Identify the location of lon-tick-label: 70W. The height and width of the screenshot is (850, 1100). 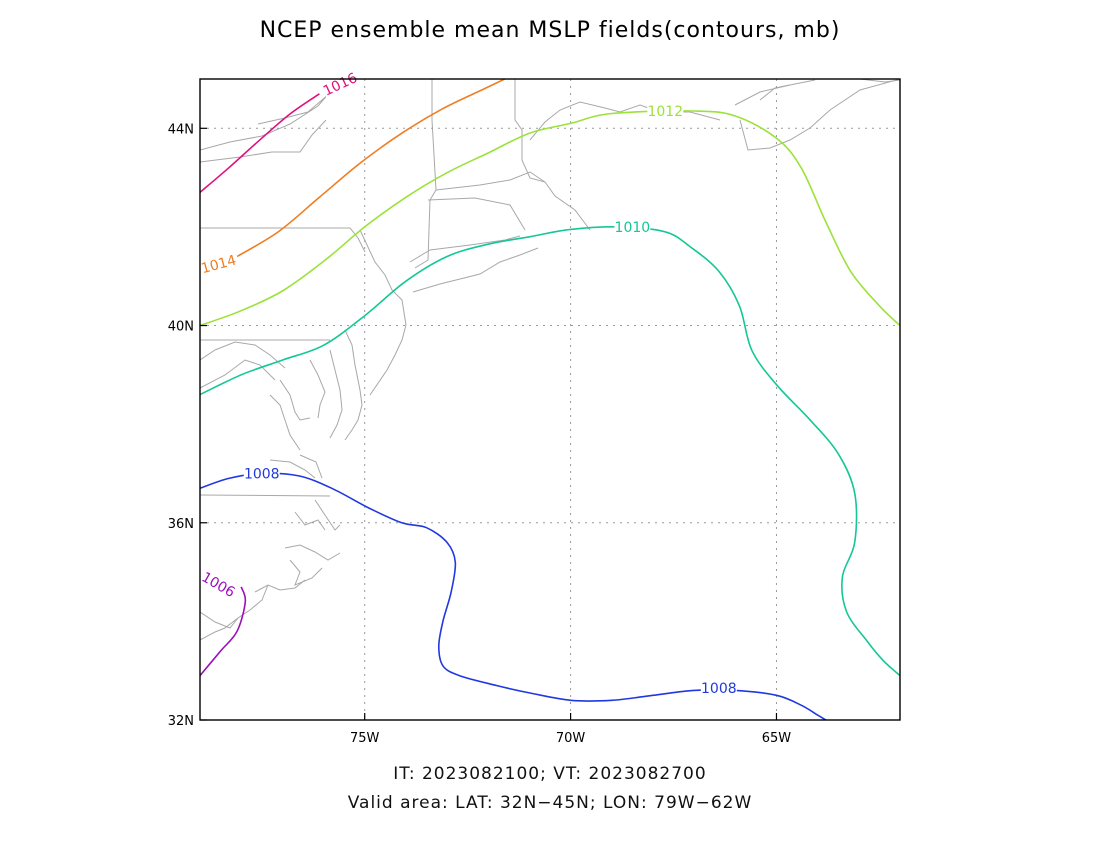
(571, 738).